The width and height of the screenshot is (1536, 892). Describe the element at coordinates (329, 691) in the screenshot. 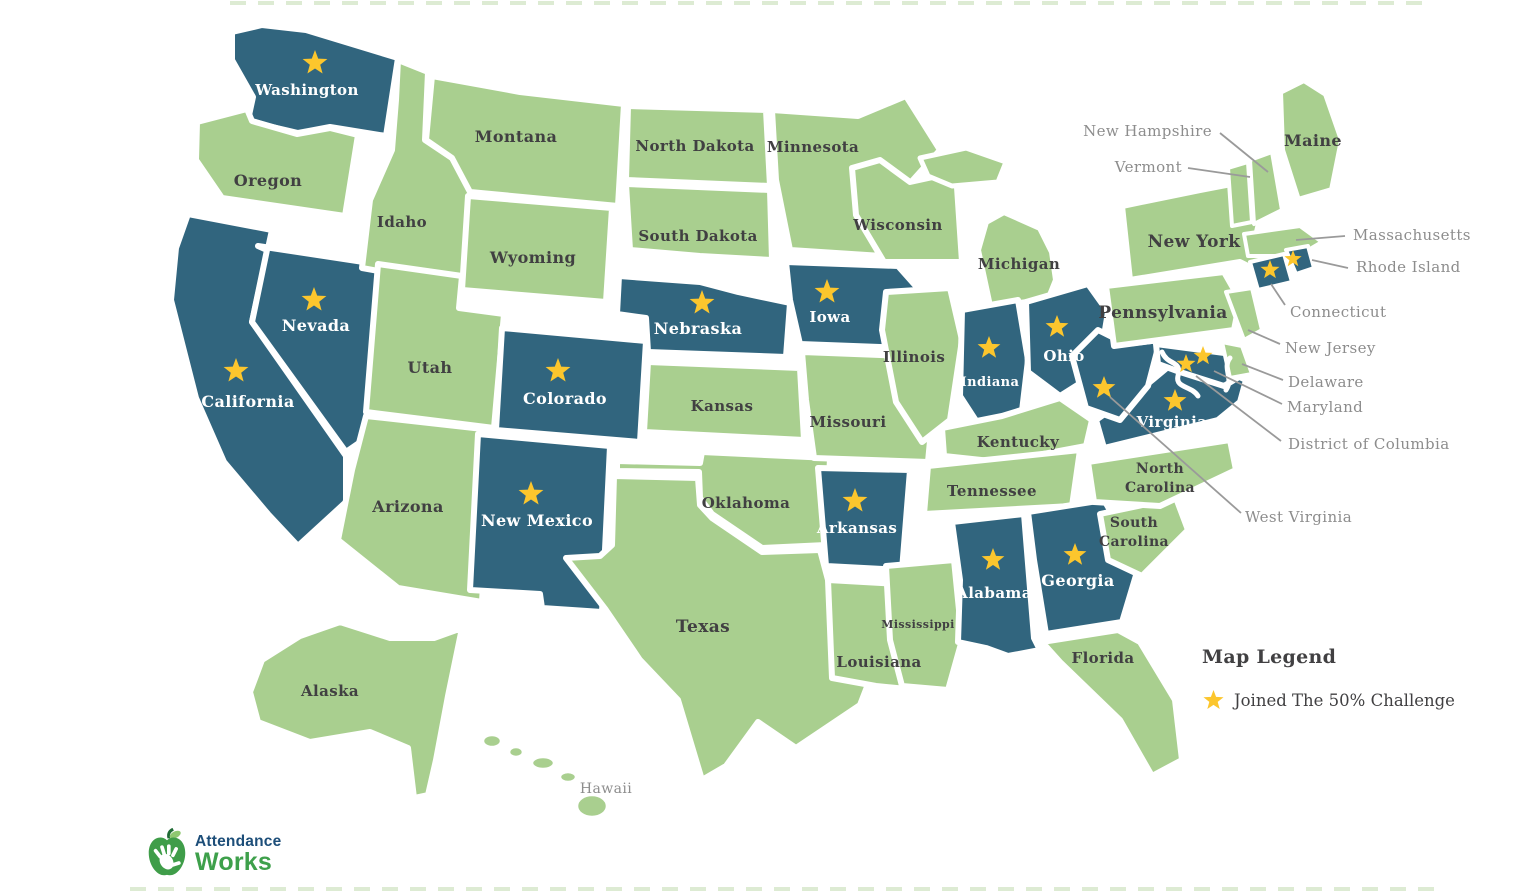

I see `state-label-alaska: Alaska` at that location.